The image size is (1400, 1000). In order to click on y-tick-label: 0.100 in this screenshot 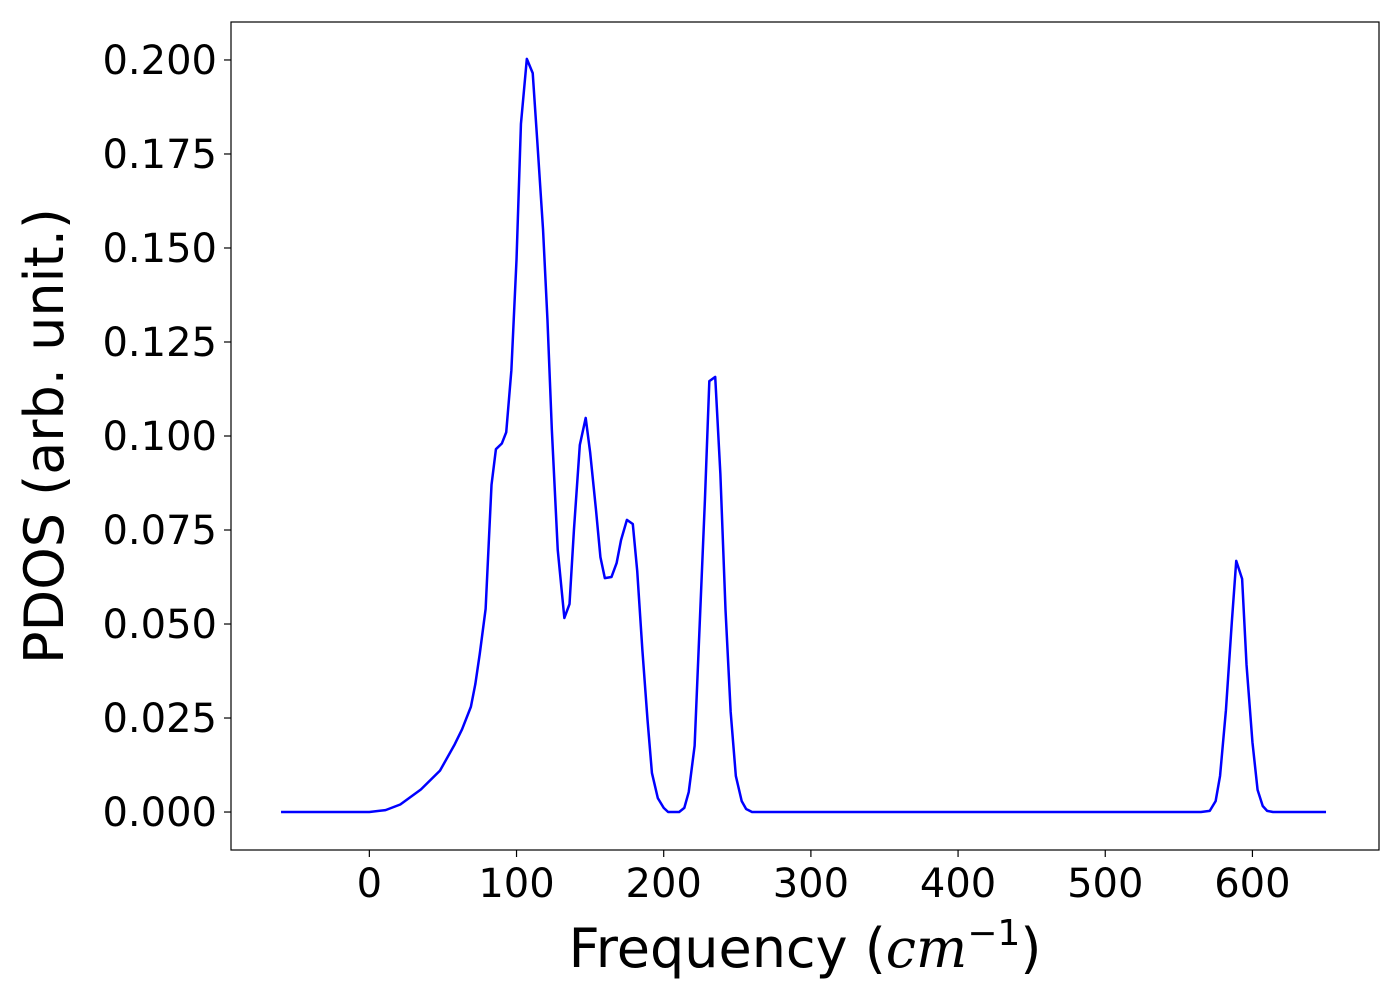, I will do `click(159, 437)`.